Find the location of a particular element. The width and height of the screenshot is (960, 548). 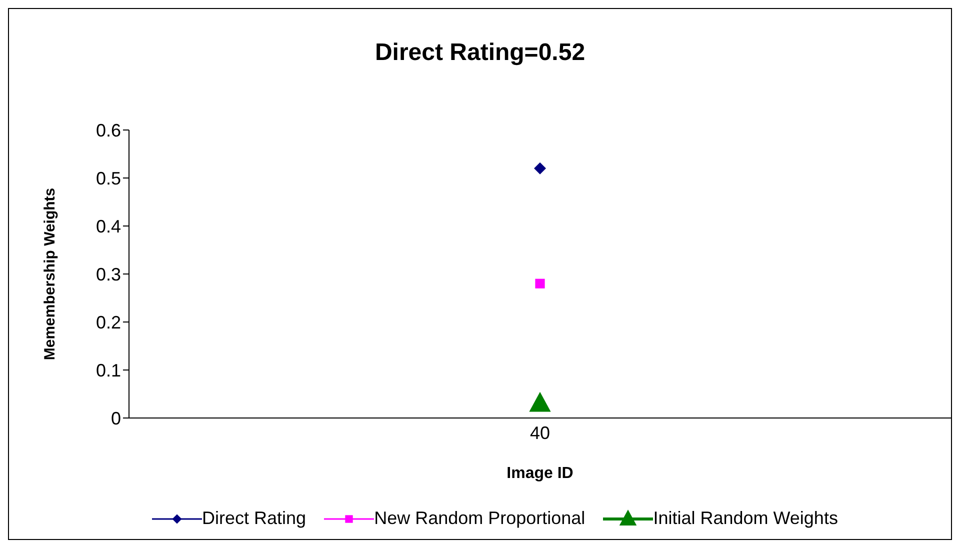

x-tick-label: 40 is located at coordinates (540, 432).